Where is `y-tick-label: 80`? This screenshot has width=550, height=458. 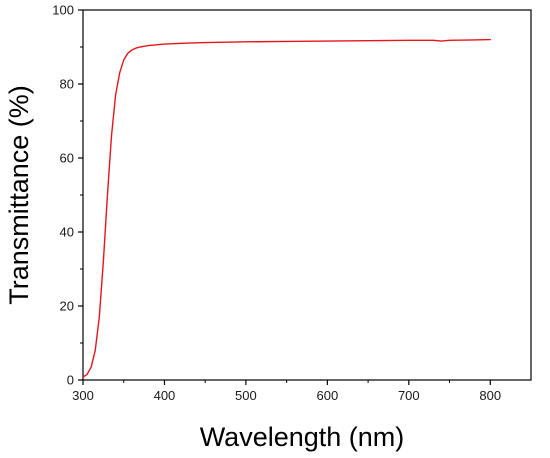 y-tick-label: 80 is located at coordinates (67, 84).